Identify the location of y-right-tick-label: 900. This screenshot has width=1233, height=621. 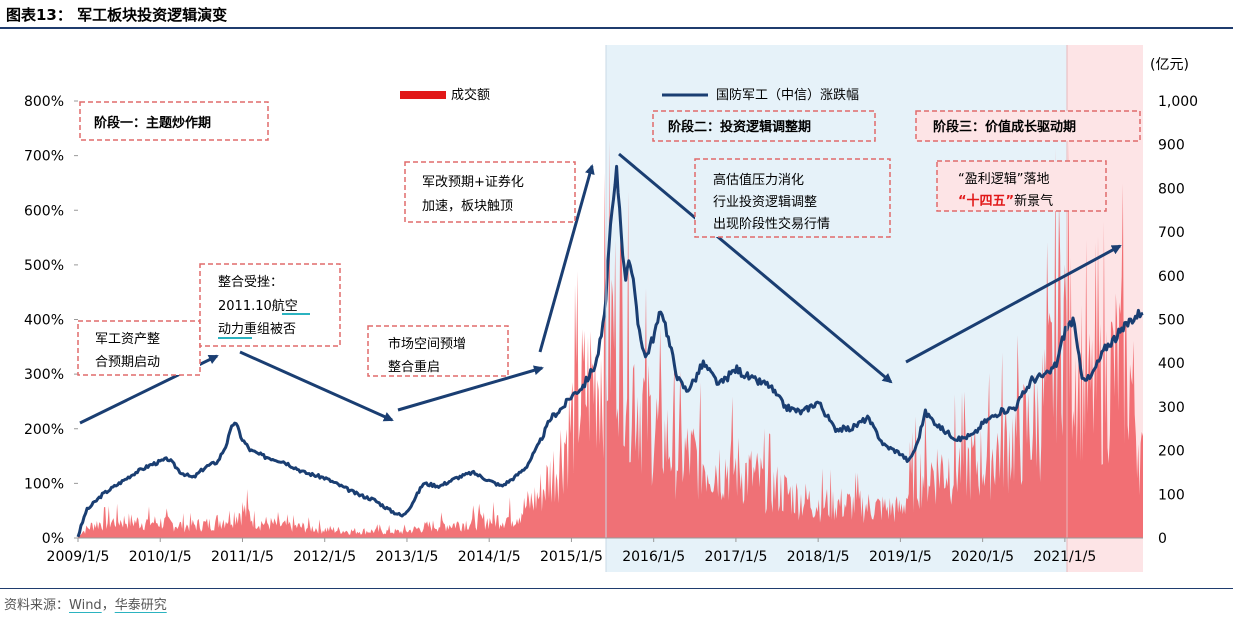
(1171, 146).